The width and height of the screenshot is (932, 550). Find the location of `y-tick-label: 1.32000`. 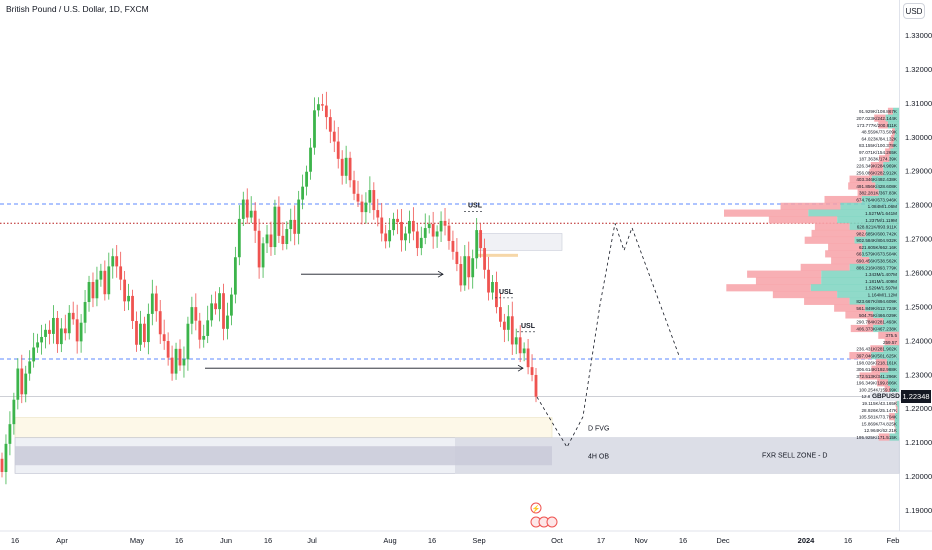

y-tick-label: 1.32000 is located at coordinates (918, 69).